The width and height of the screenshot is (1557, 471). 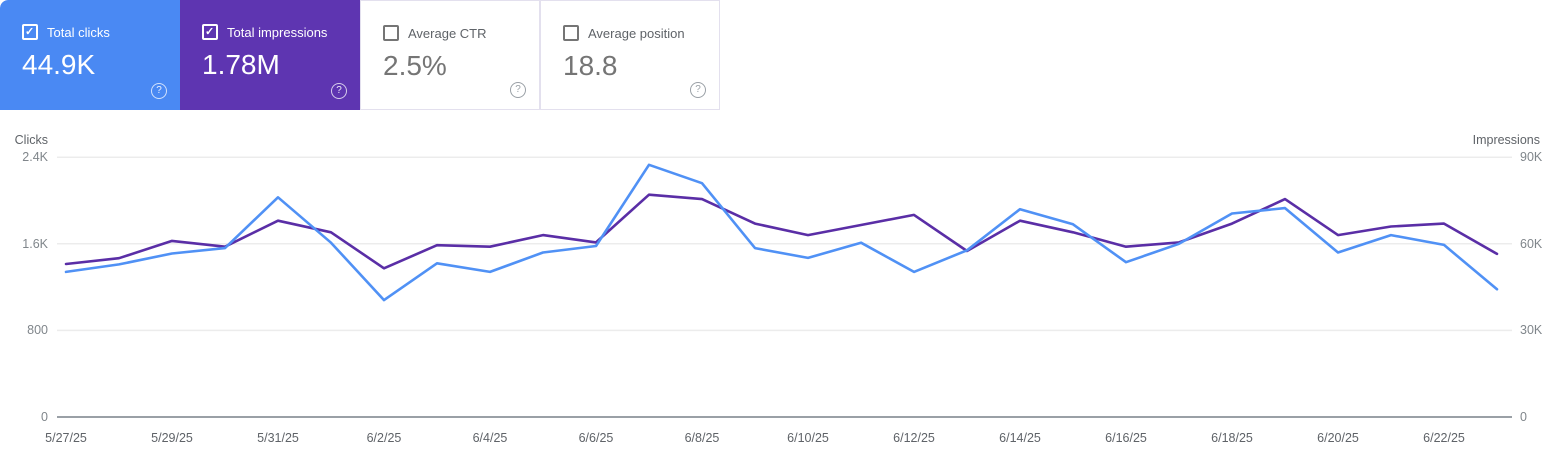 What do you see at coordinates (66, 438) in the screenshot?
I see `x-tick-label: 5/27/25` at bounding box center [66, 438].